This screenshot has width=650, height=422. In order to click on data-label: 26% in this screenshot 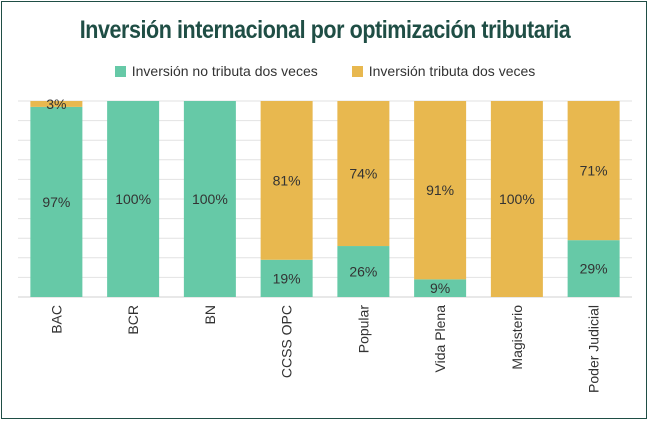, I will do `click(363, 272)`.